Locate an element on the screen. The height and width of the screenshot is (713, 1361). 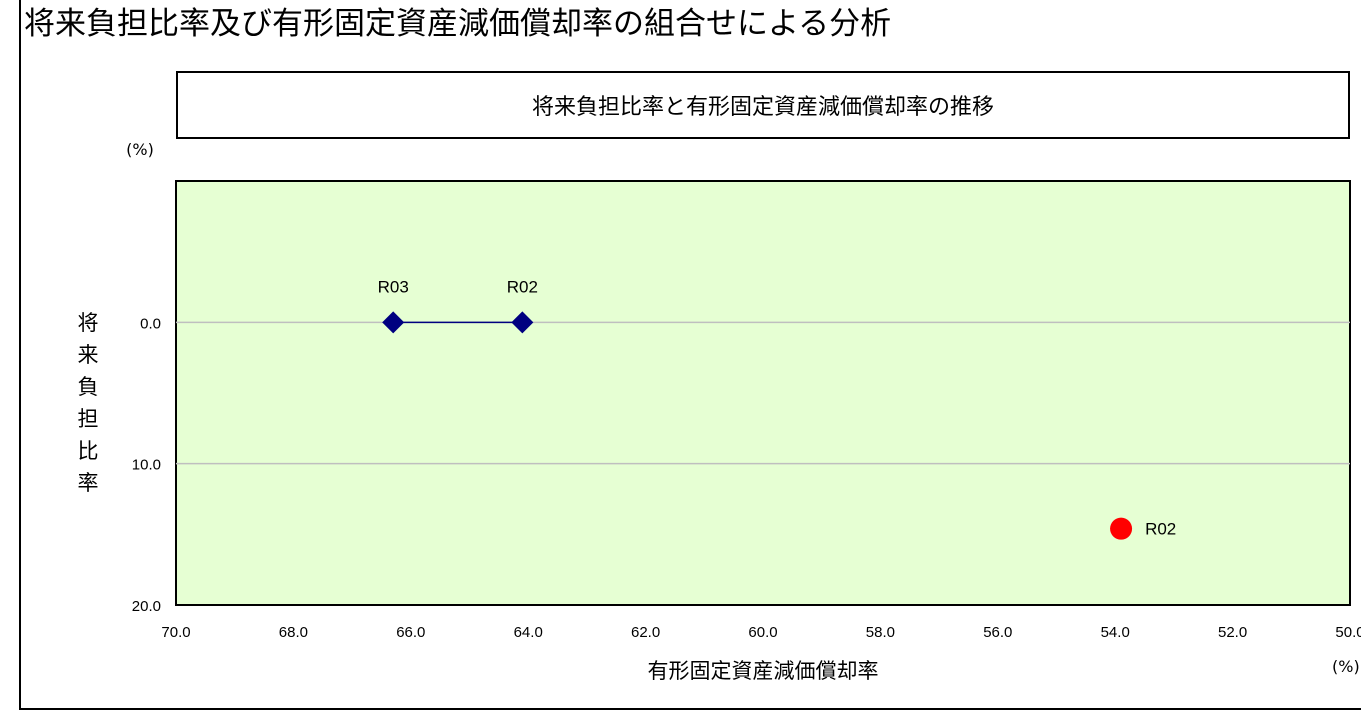
y-tick-label: 10.0 is located at coordinates (146, 465).